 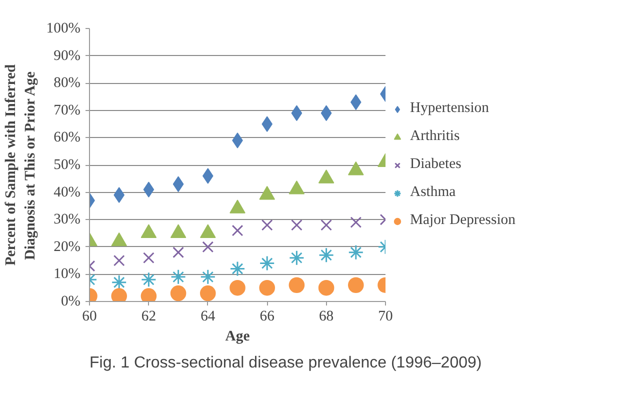 I want to click on legend-label: Major Depression, so click(x=463, y=220).